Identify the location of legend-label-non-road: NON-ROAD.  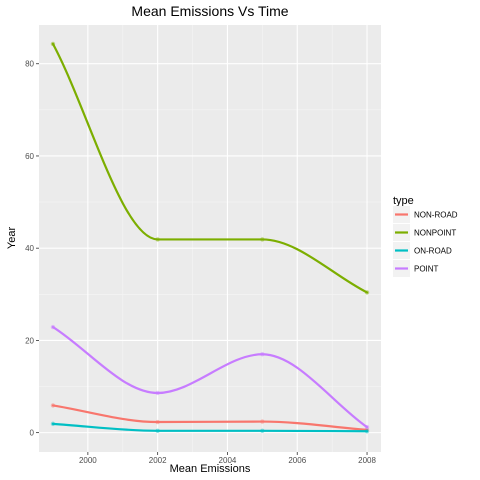
(436, 215).